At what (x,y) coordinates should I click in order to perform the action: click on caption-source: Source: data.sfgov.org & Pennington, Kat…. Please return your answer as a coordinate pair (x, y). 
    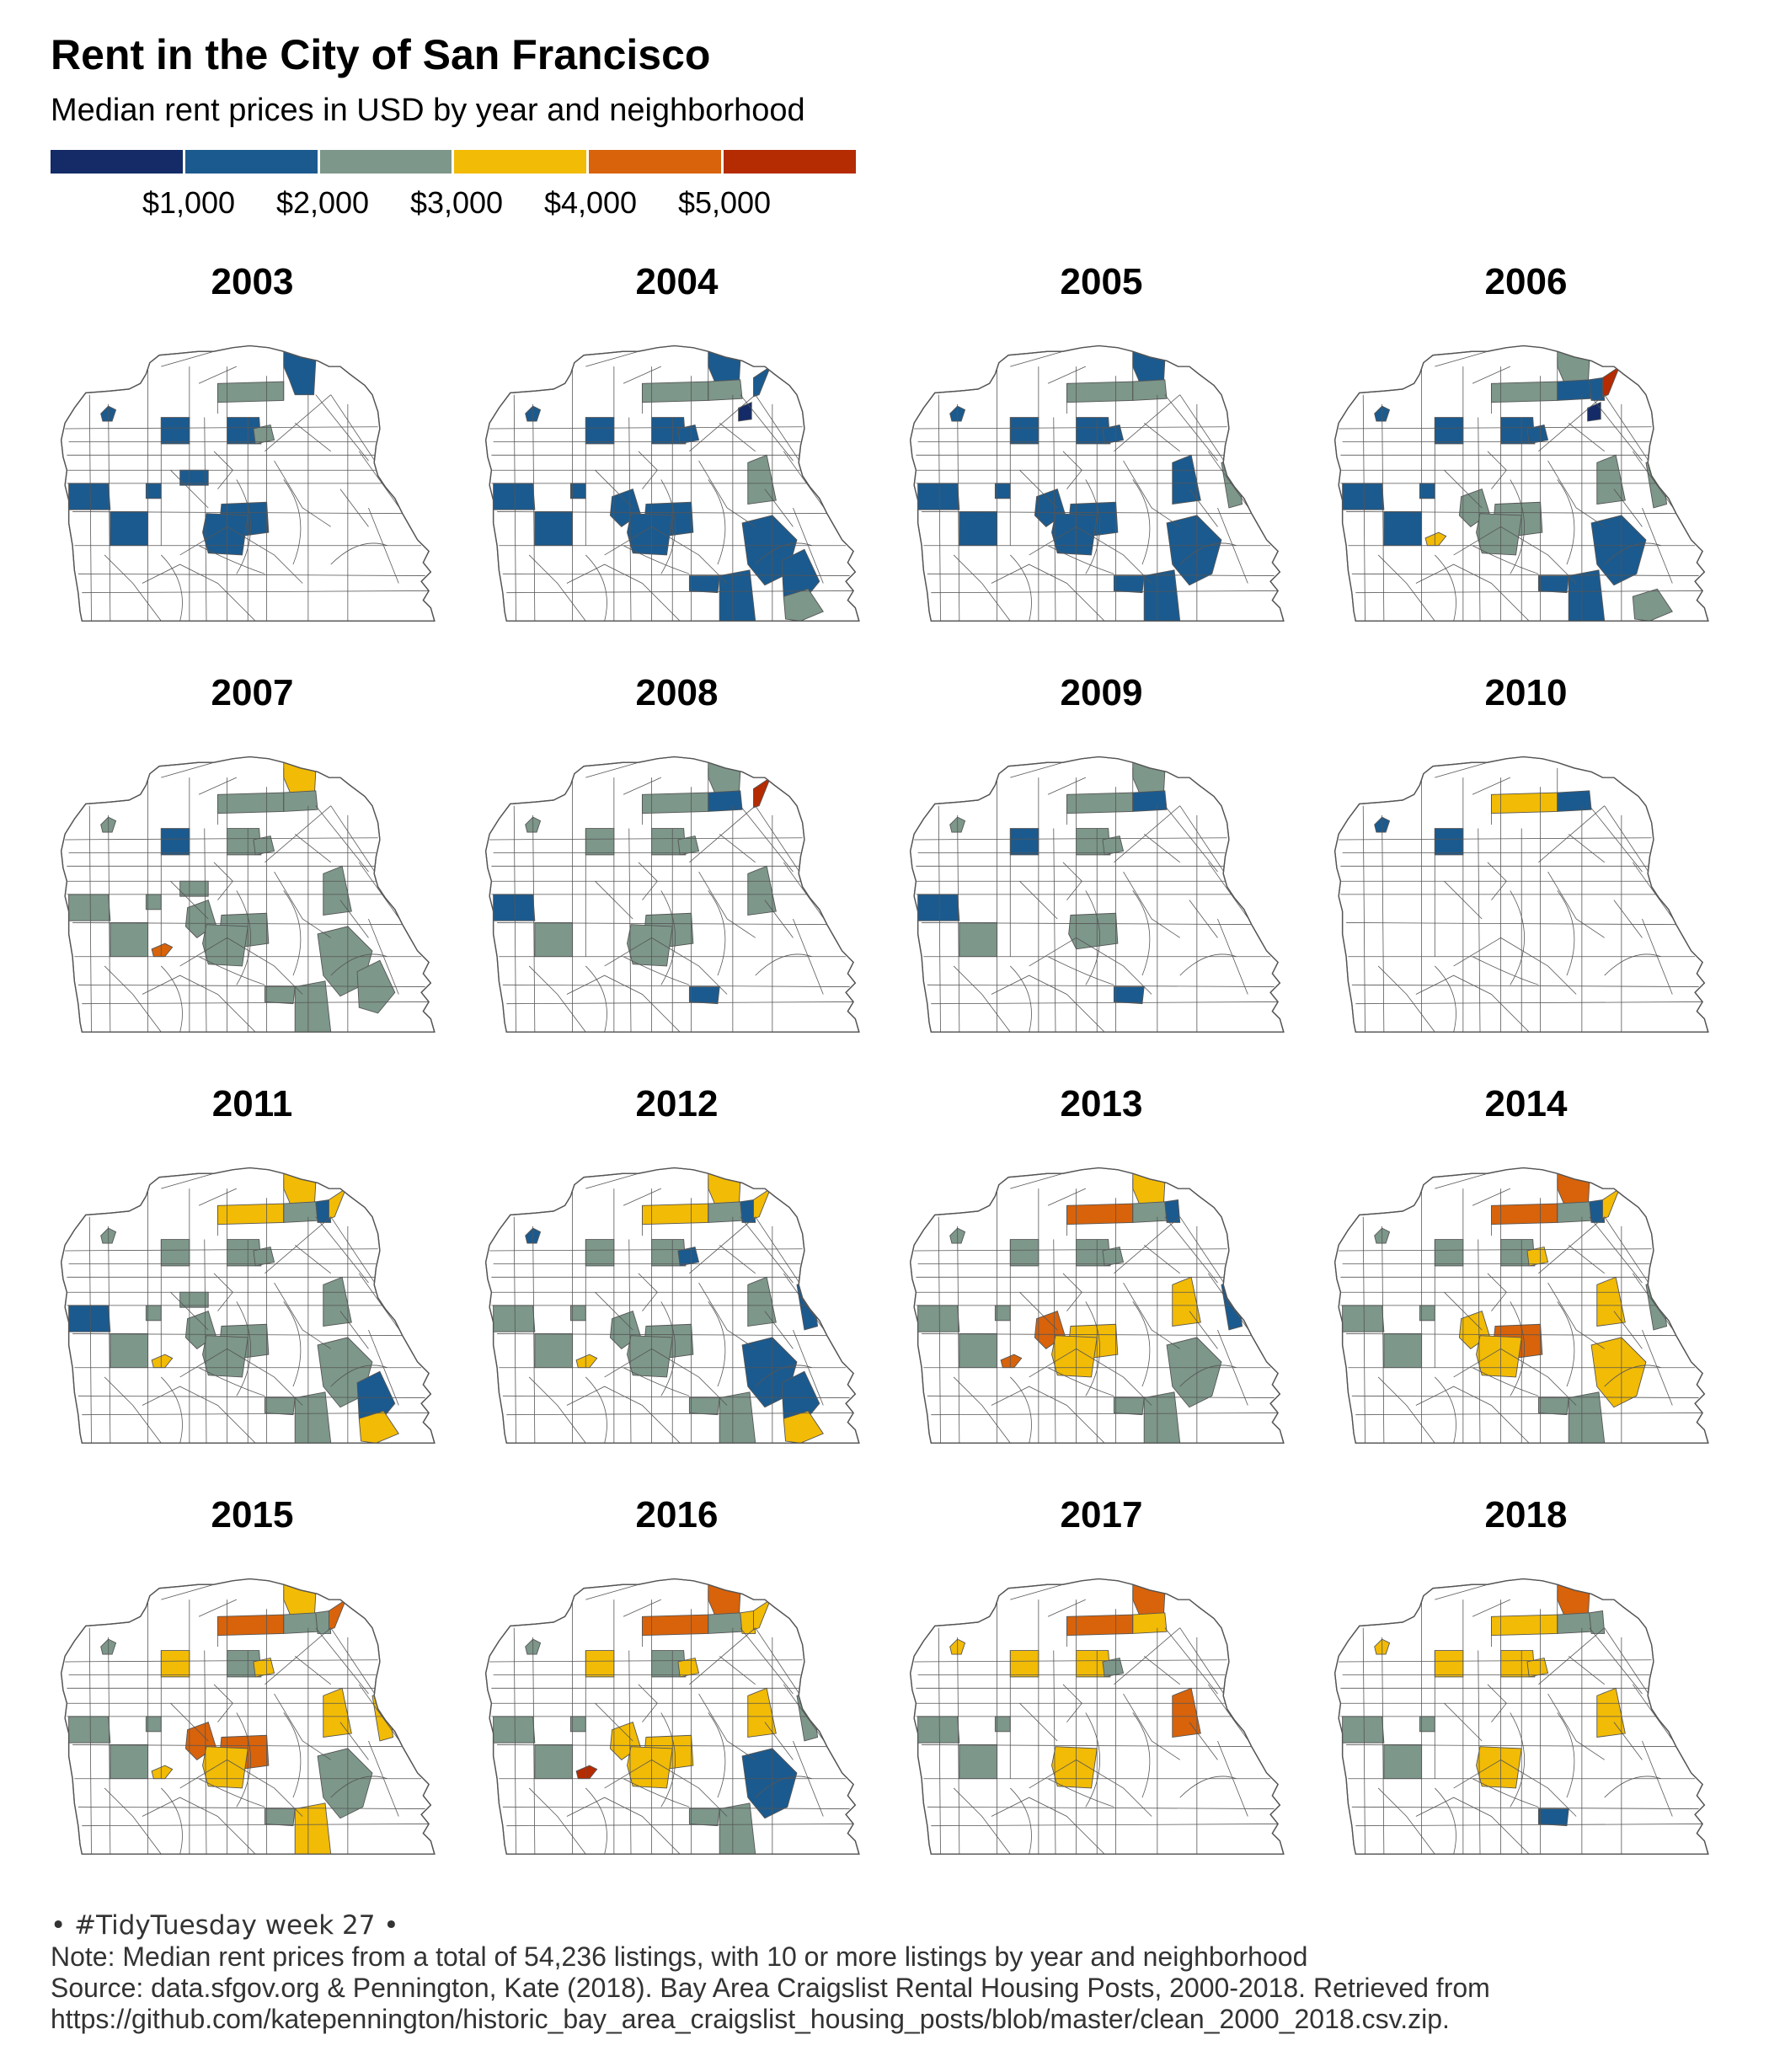
    Looking at the image, I should click on (770, 1988).